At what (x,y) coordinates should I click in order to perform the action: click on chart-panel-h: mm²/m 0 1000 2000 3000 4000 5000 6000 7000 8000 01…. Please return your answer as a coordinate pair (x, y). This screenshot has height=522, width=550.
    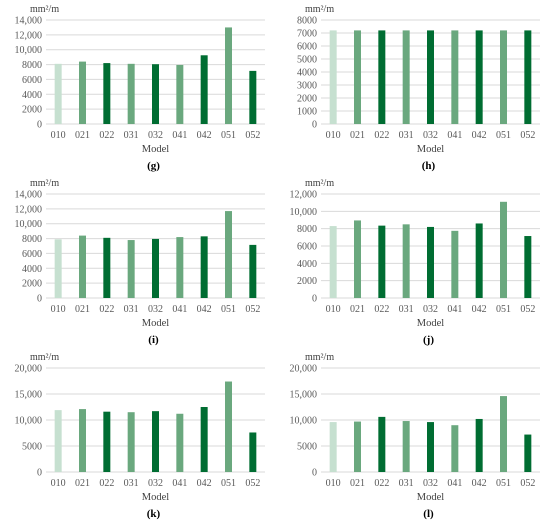
    Looking at the image, I should click on (418, 88).